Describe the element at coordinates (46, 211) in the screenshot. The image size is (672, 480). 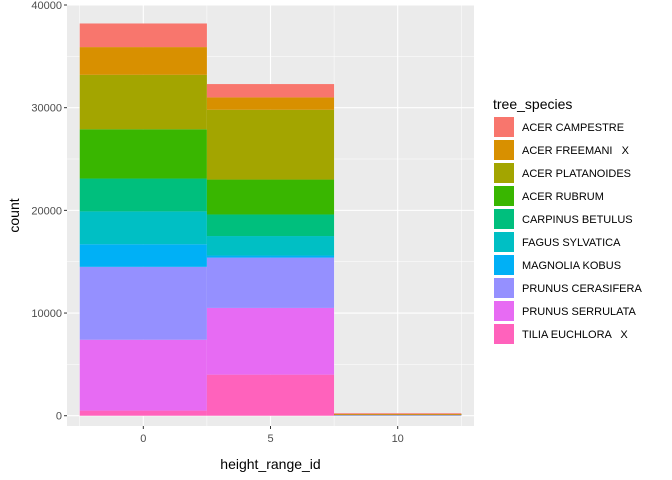
I see `y-tick-label: 20000` at that location.